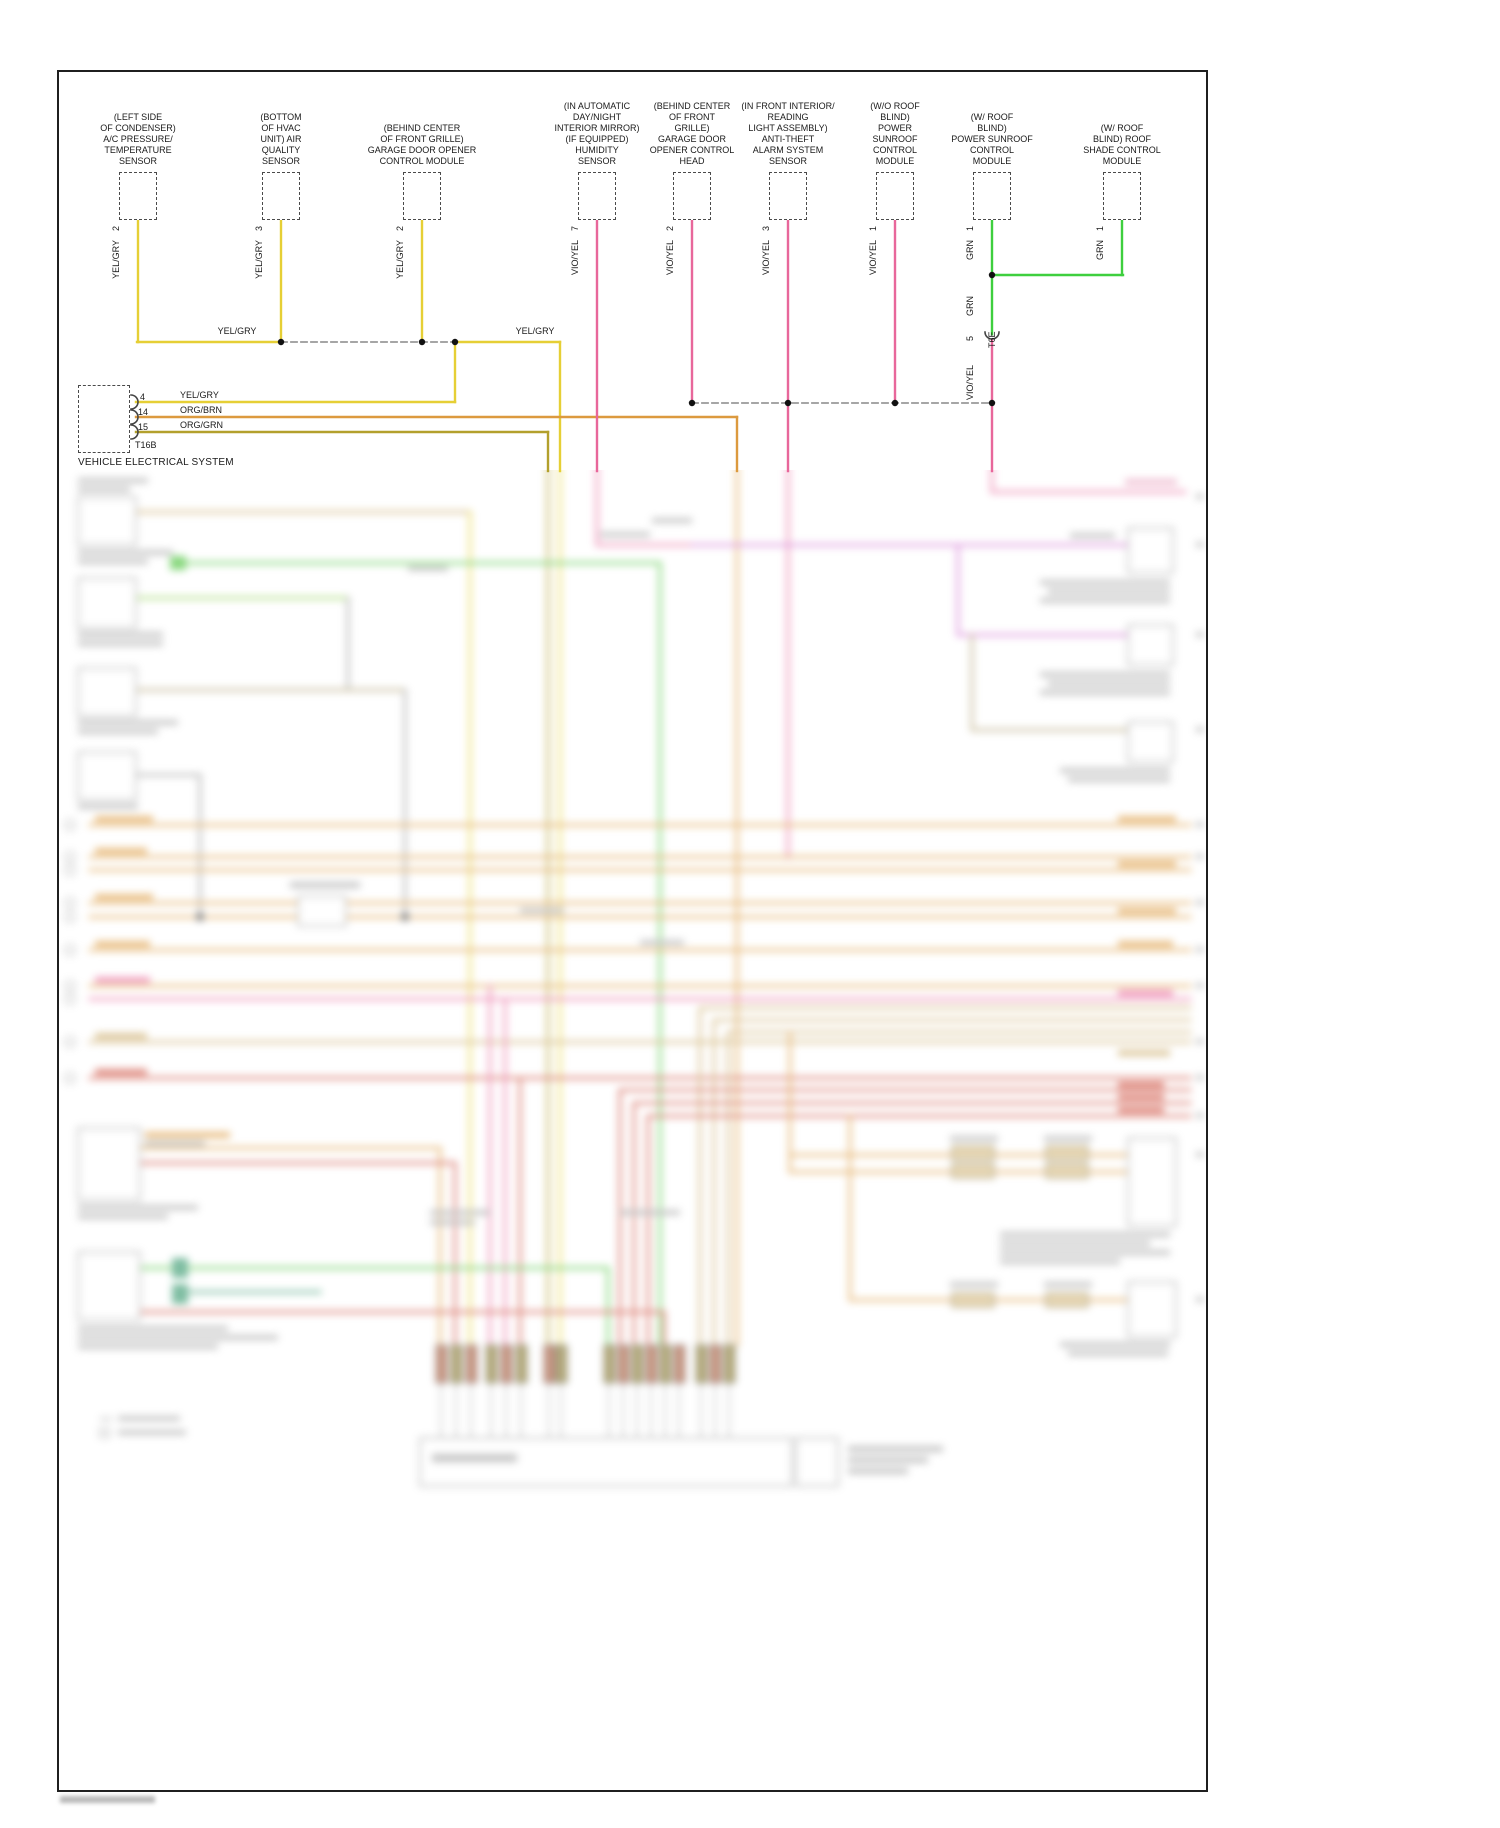  I want to click on wire-label-garage-door-opener-control-head: VIO/YEL 2, so click(671, 267).